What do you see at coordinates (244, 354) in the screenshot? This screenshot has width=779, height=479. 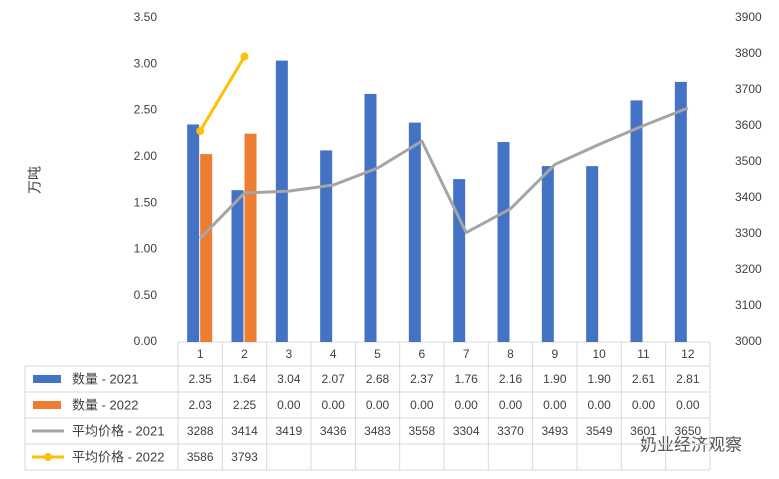 I see `x-tick-label: 2` at bounding box center [244, 354].